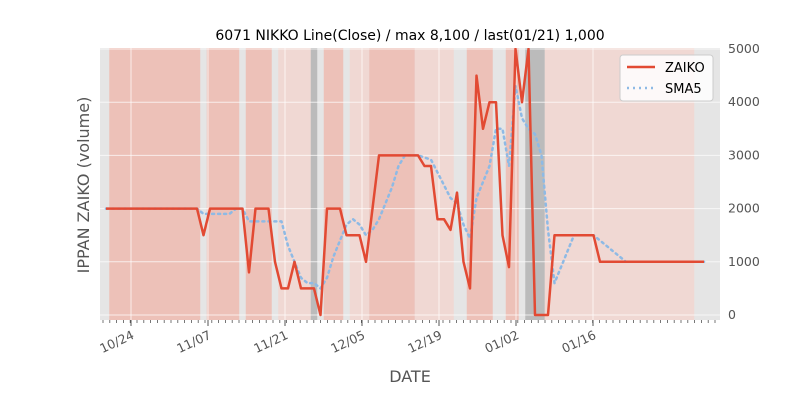  What do you see at coordinates (501, 341) in the screenshot?
I see `x-tick-label: 01/02` at bounding box center [501, 341].